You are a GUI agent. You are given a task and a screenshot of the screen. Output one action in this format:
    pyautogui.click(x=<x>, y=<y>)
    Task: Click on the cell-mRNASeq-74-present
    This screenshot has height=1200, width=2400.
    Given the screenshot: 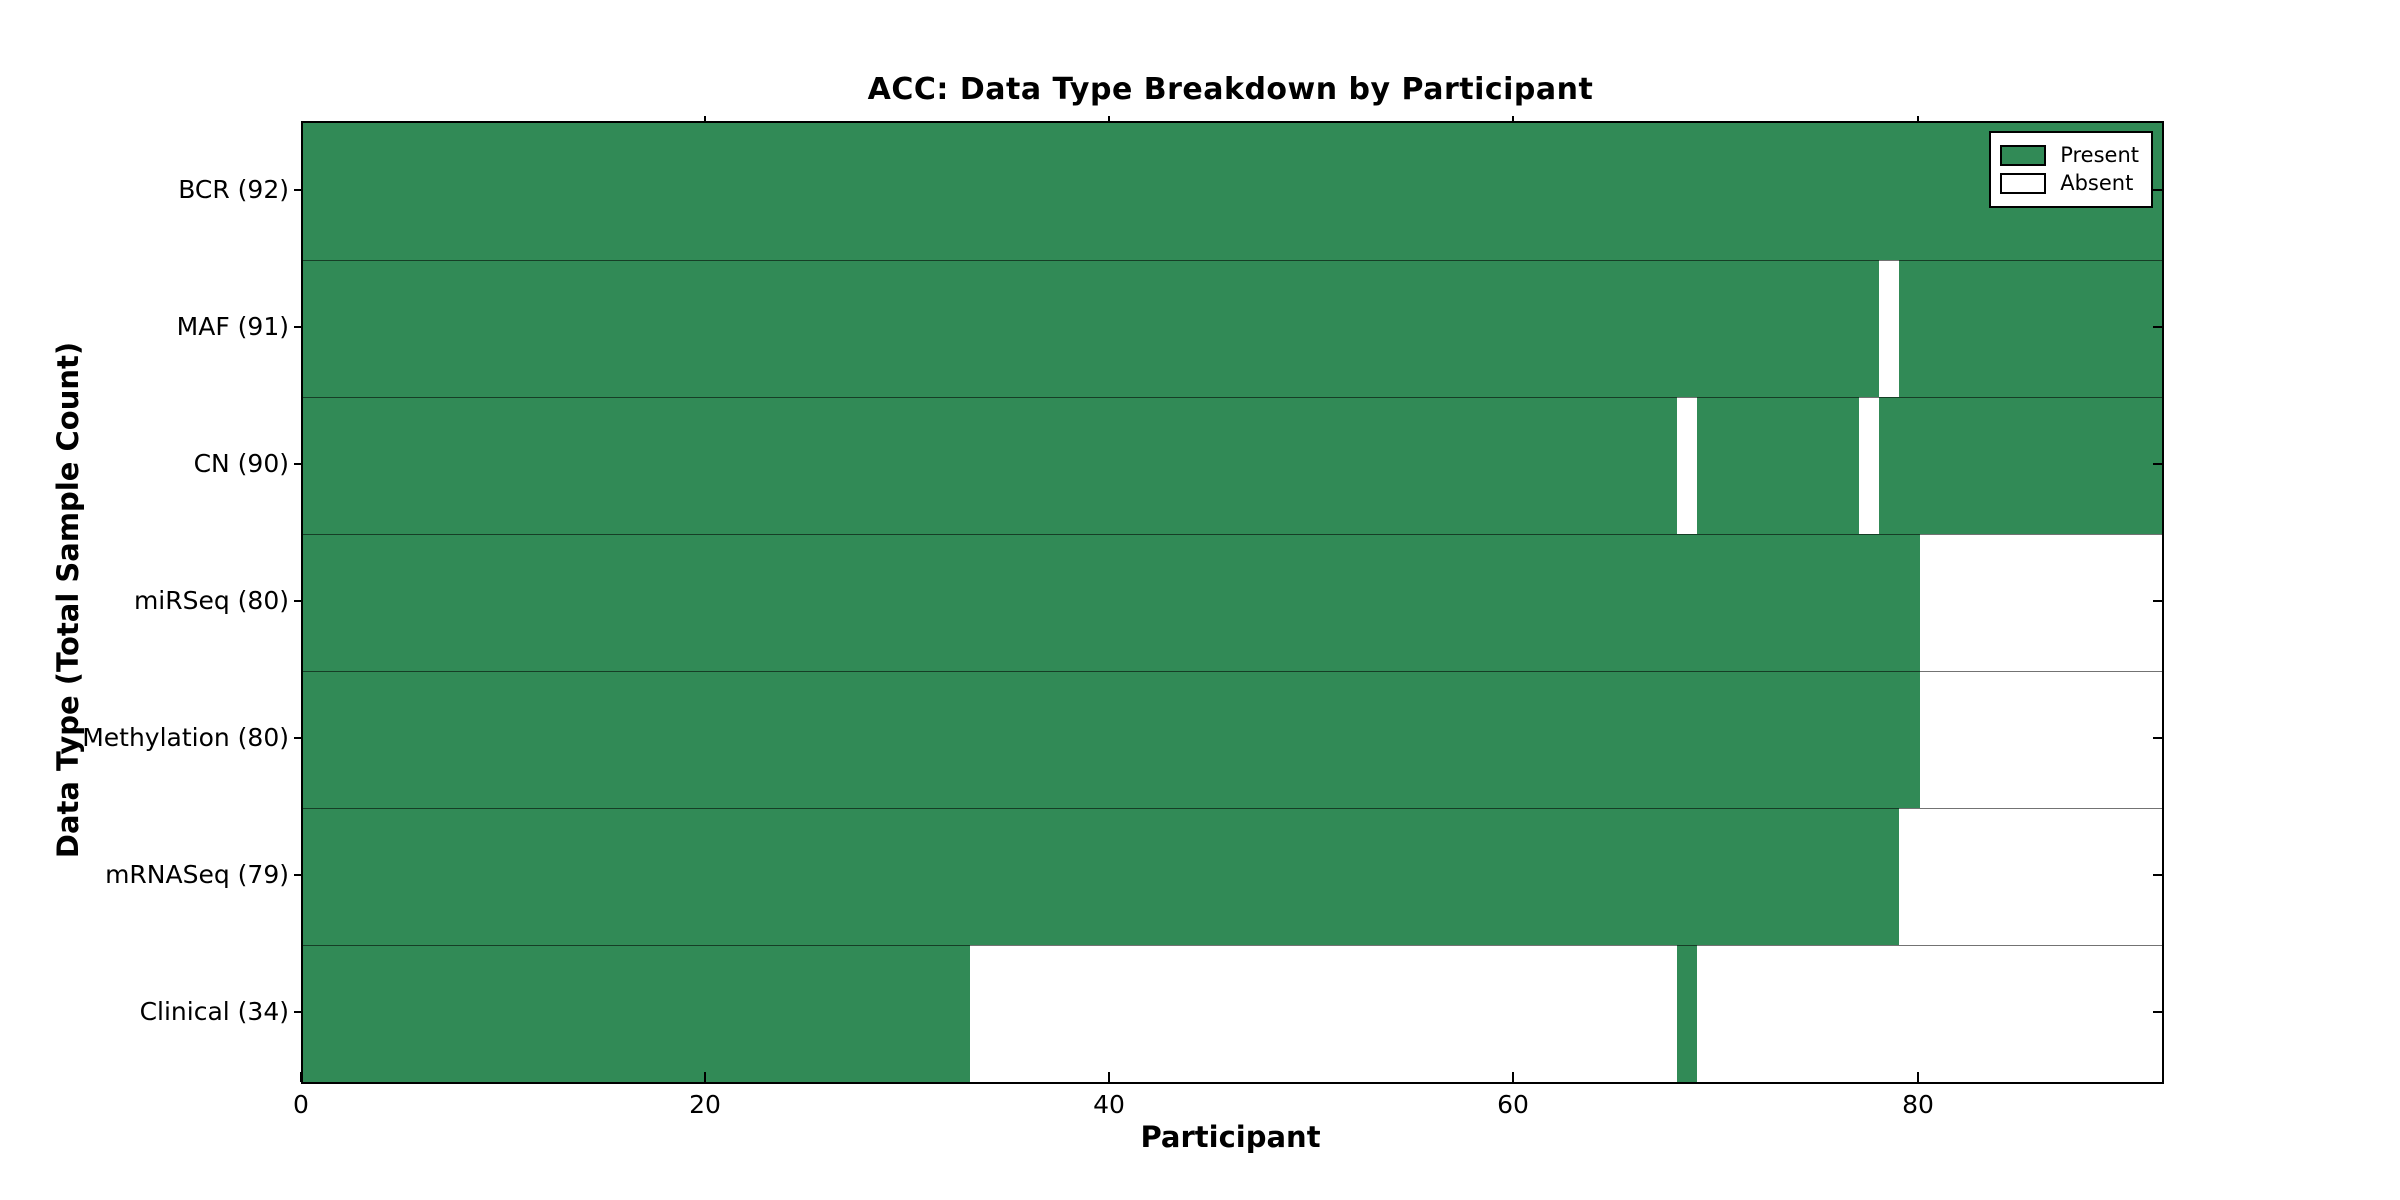 What is the action you would take?
    pyautogui.click(x=1808, y=876)
    